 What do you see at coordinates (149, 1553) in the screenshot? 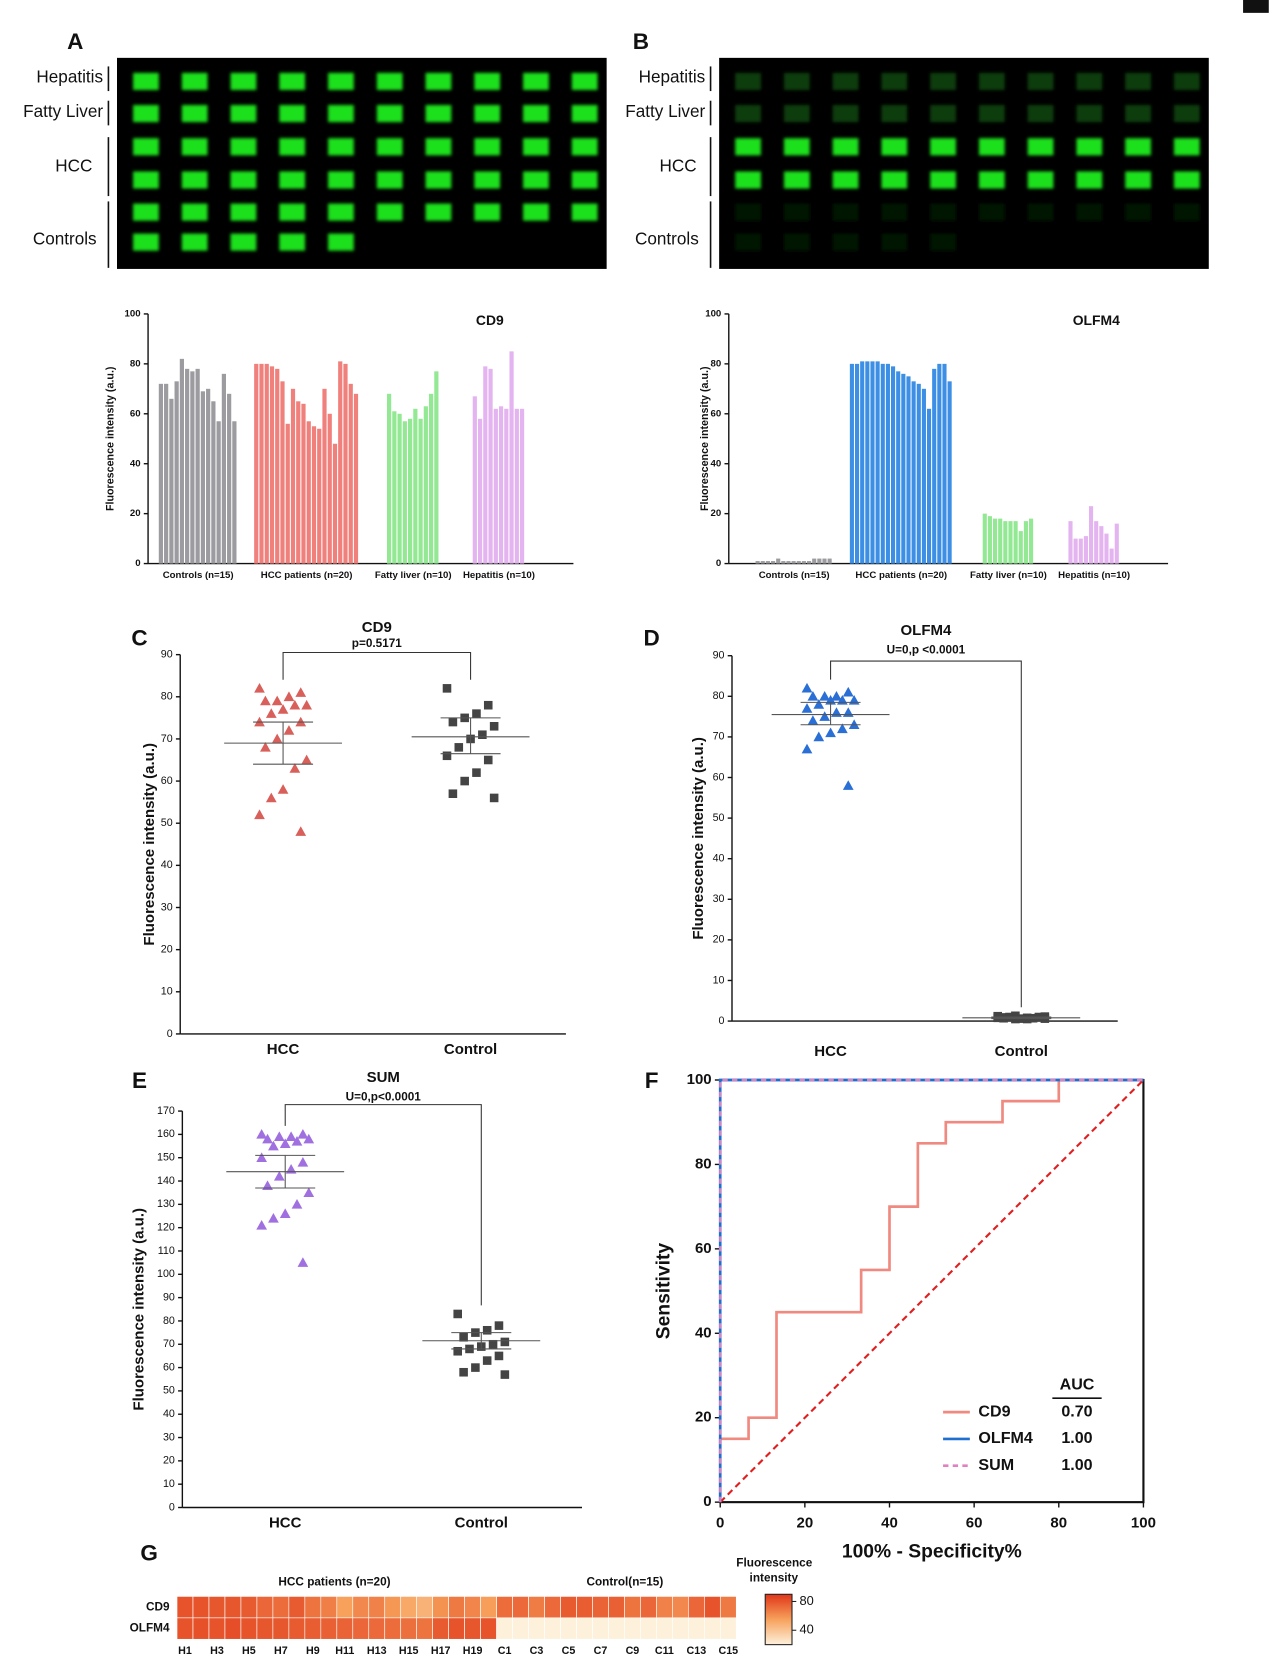
I see `panel-letter: G` at bounding box center [149, 1553].